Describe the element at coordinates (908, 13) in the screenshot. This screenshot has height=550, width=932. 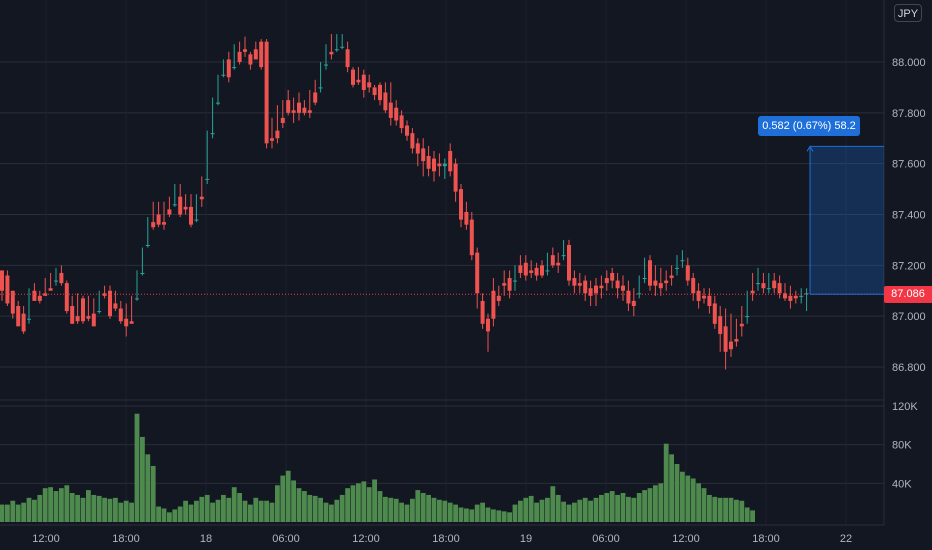
I see `currency-badge: JPY` at that location.